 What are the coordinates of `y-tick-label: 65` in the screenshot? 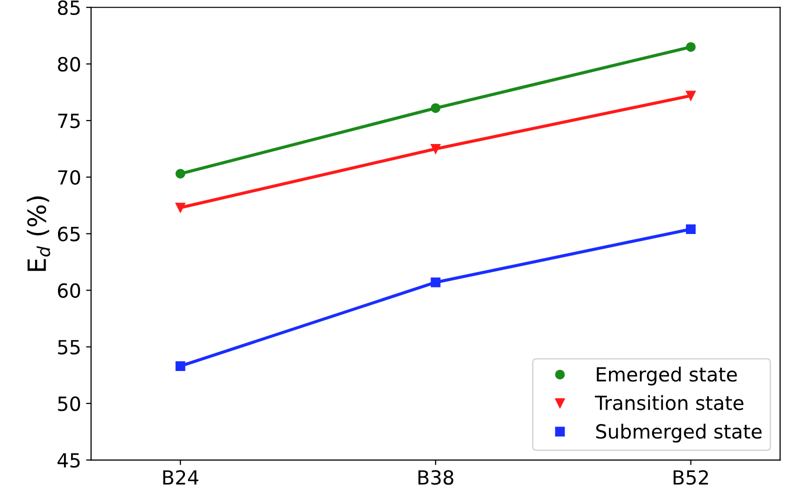 It's located at (69, 234).